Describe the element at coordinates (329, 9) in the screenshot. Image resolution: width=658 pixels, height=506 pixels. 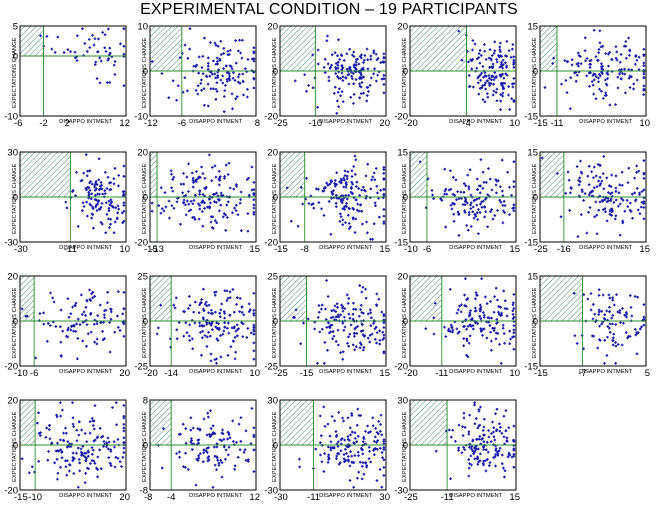
I see `figure-title: EXPERIMENTAL CONDITION – 19 PARTICIPANTS` at that location.